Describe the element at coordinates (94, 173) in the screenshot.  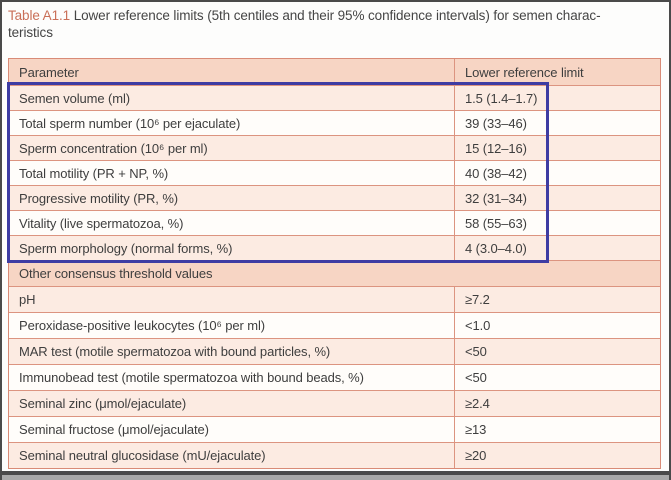
I see `parameter-cell: Total motility (PR + NP, %)` at that location.